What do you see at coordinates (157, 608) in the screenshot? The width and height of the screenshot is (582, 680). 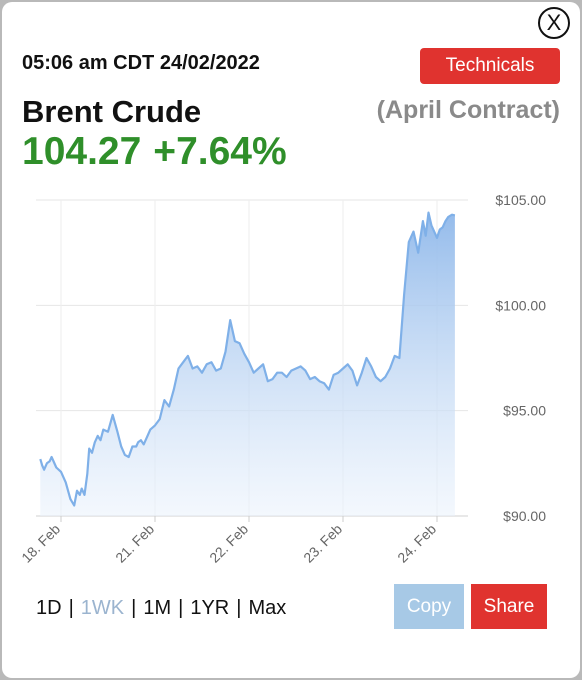 I see `period-option-1m: 1M` at bounding box center [157, 608].